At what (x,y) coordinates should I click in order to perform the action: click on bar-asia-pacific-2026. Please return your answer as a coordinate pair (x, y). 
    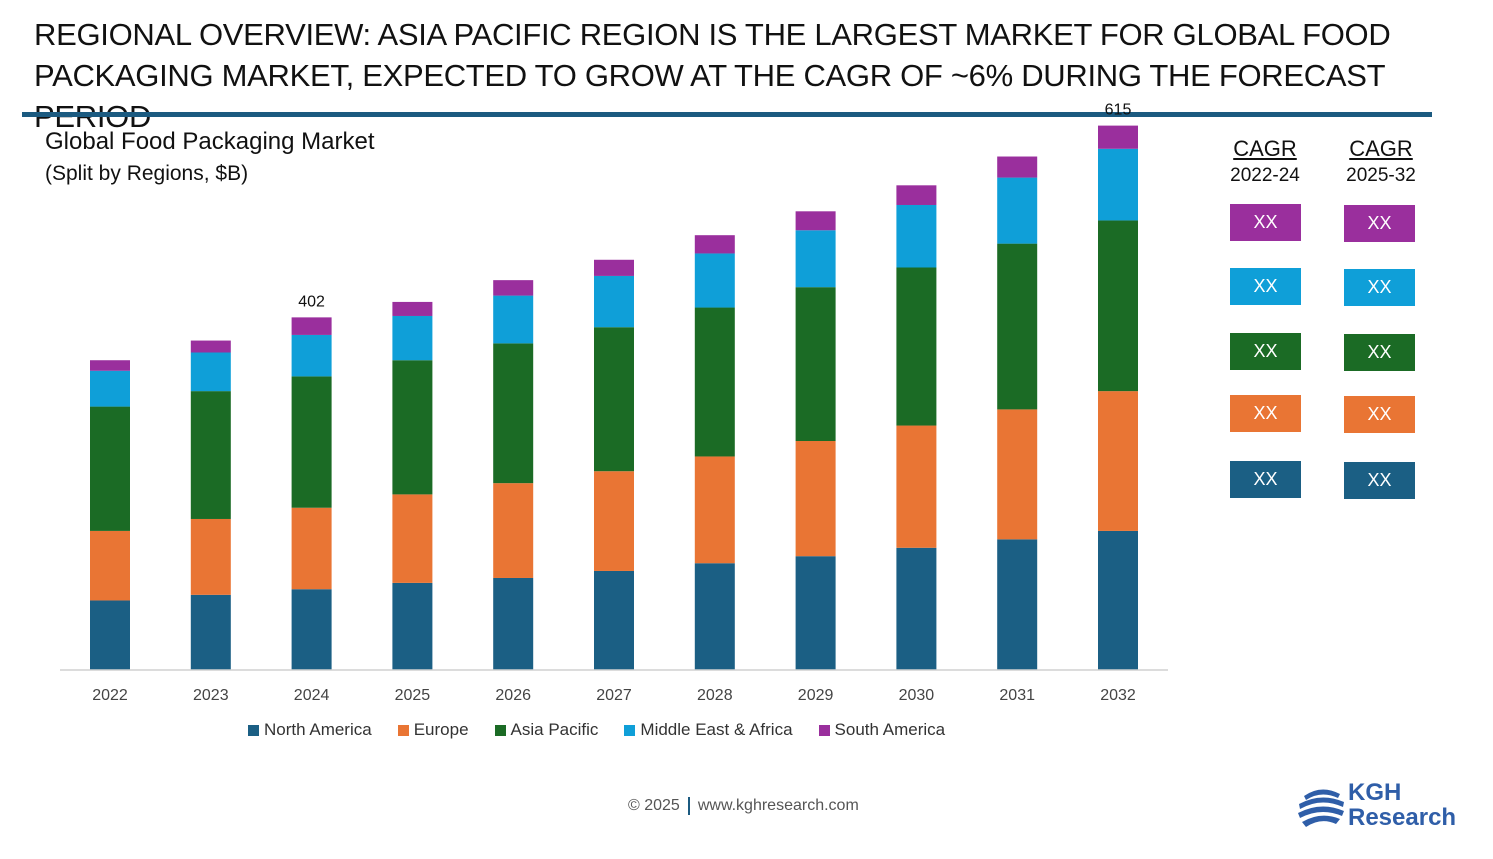
    Looking at the image, I should click on (513, 413).